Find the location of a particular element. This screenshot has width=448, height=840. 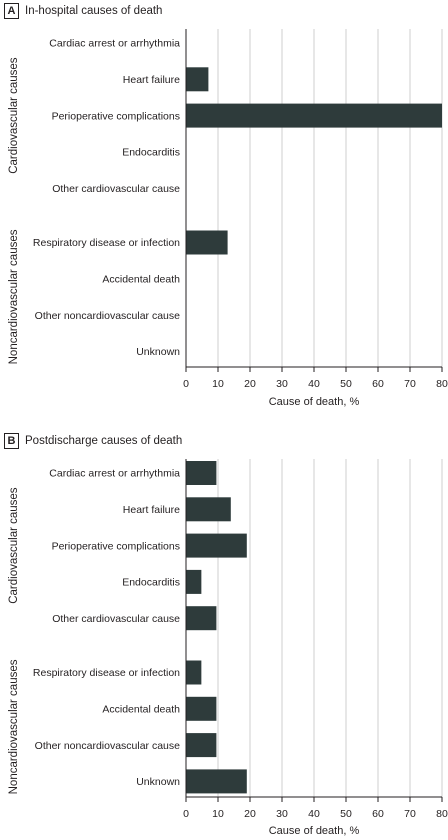

panel-label: A is located at coordinates (12, 11).